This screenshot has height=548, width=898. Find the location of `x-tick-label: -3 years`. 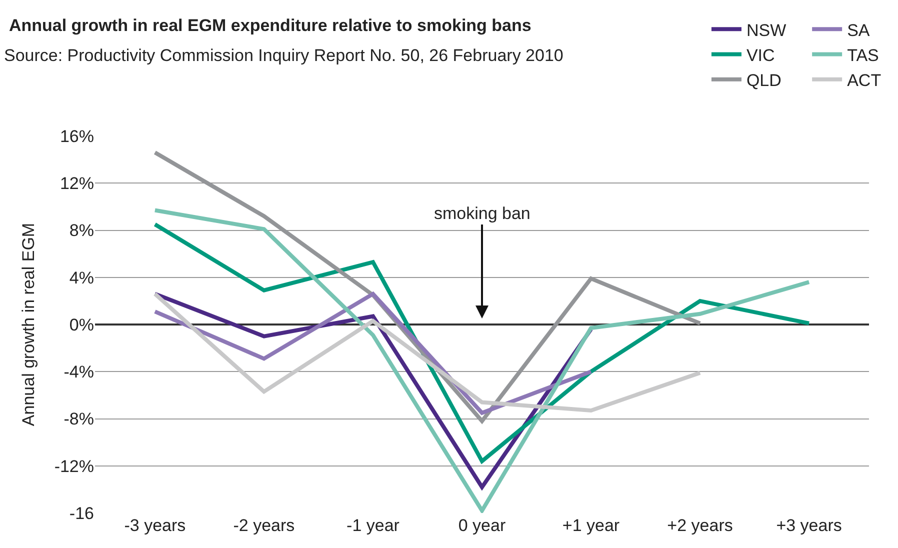

x-tick-label: -3 years is located at coordinates (155, 525).